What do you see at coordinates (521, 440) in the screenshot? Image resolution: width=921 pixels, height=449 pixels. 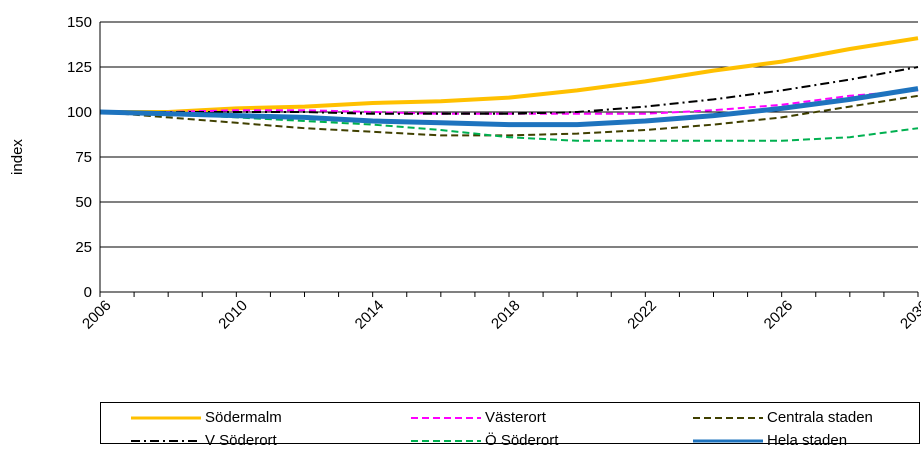 I see `legend-label: Ö Söderort` at bounding box center [521, 440].